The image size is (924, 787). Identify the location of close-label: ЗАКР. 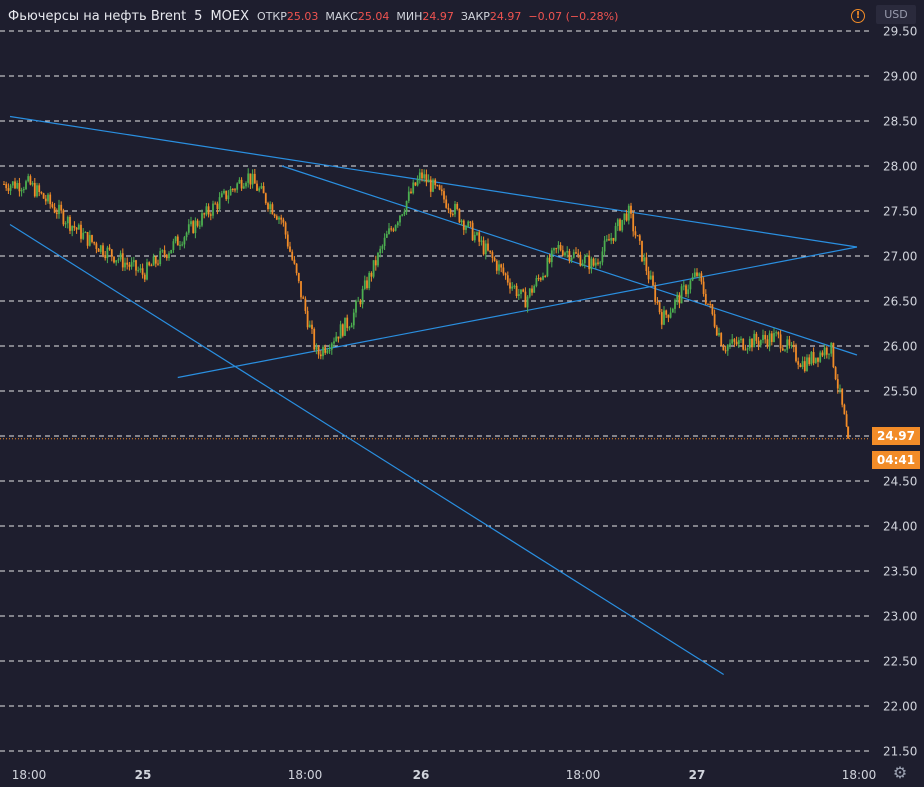
(475, 16).